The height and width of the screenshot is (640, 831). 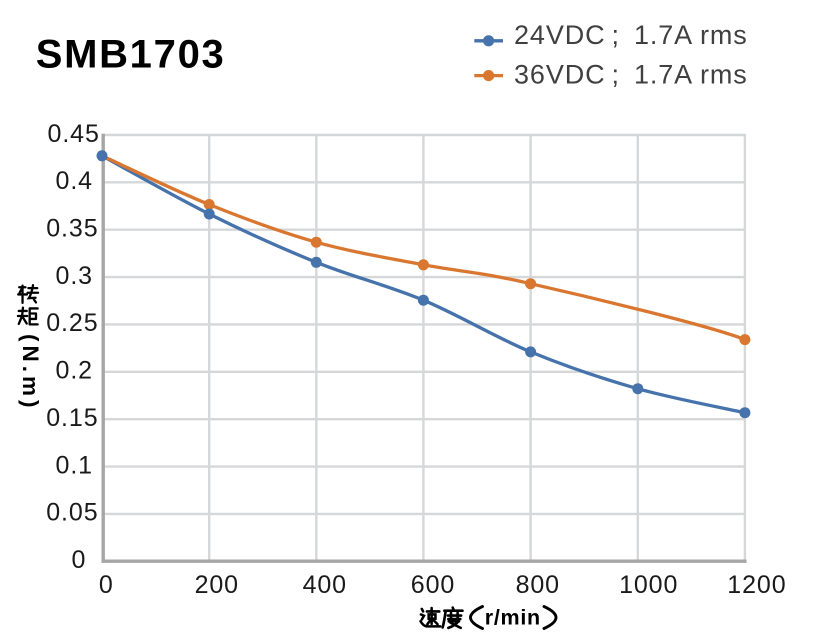 I want to click on svg-text: 0.2, so click(x=74, y=371).